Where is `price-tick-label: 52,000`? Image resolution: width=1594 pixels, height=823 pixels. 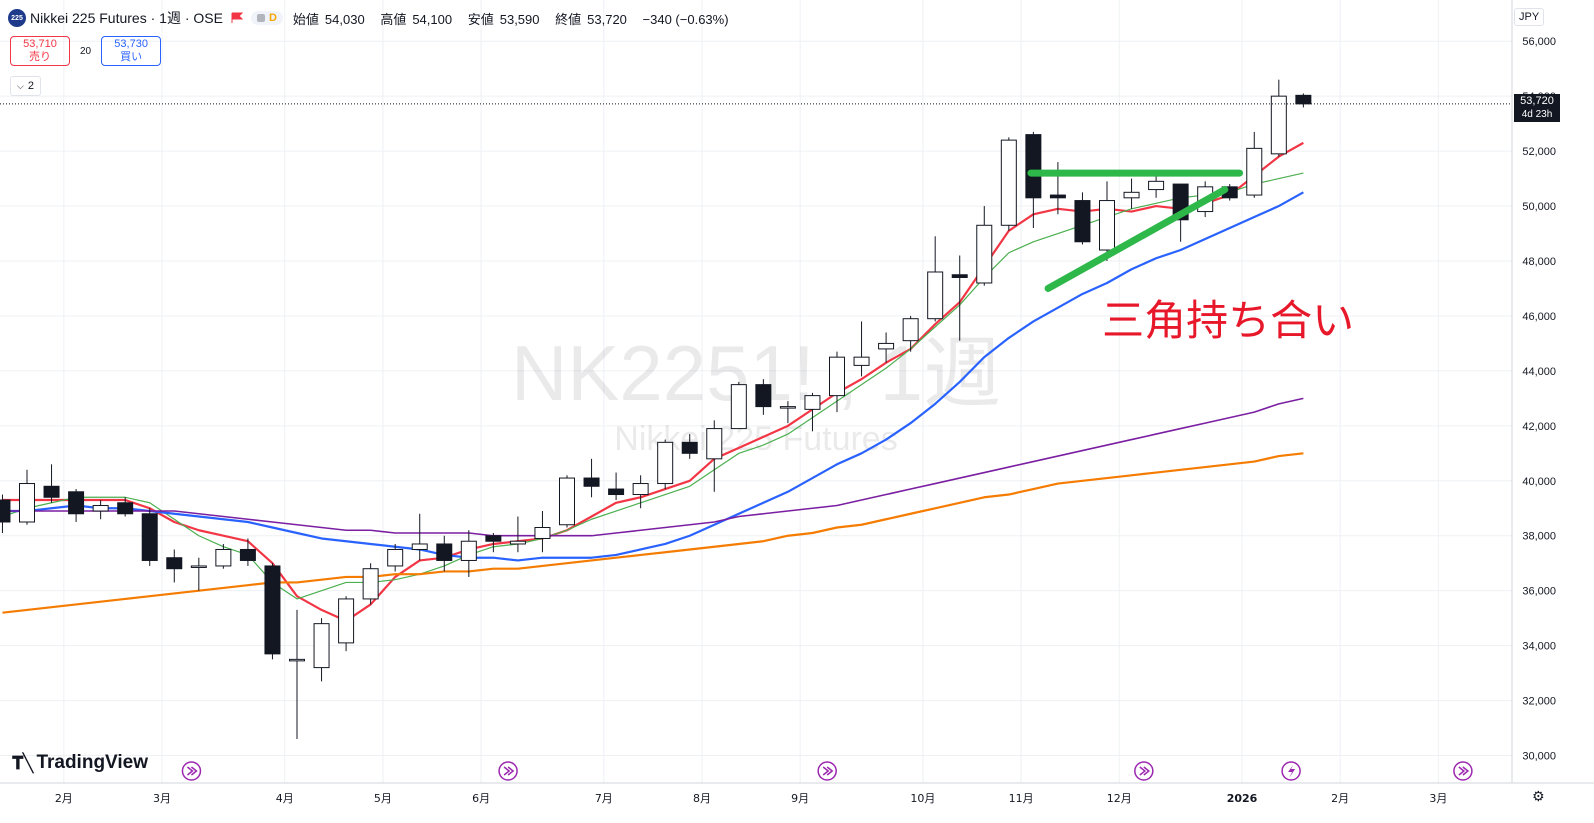
price-tick-label: 52,000 is located at coordinates (1539, 152).